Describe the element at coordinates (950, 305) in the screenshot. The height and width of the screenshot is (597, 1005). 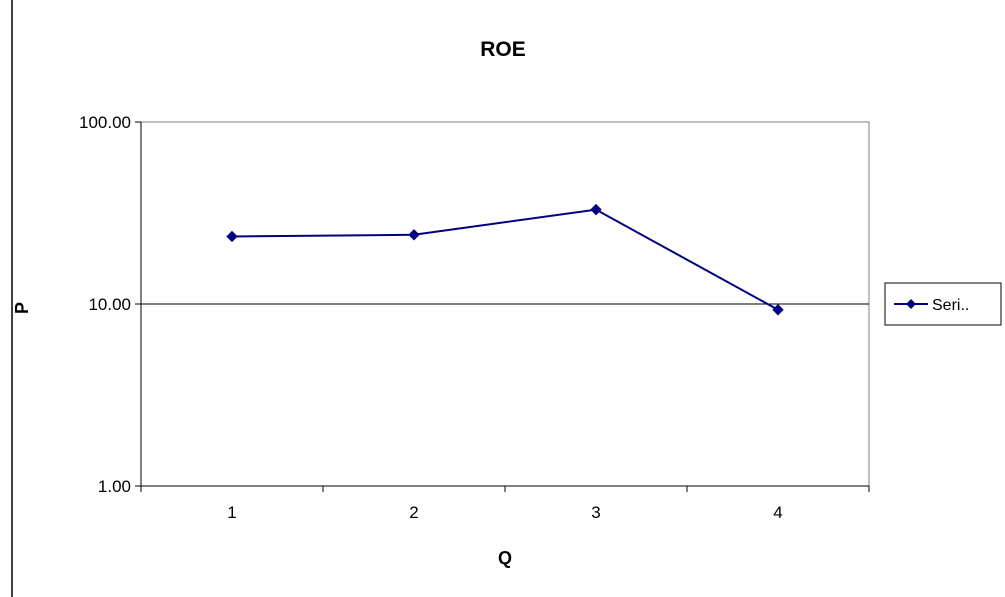
I see `legend-series-label: Seri..` at that location.